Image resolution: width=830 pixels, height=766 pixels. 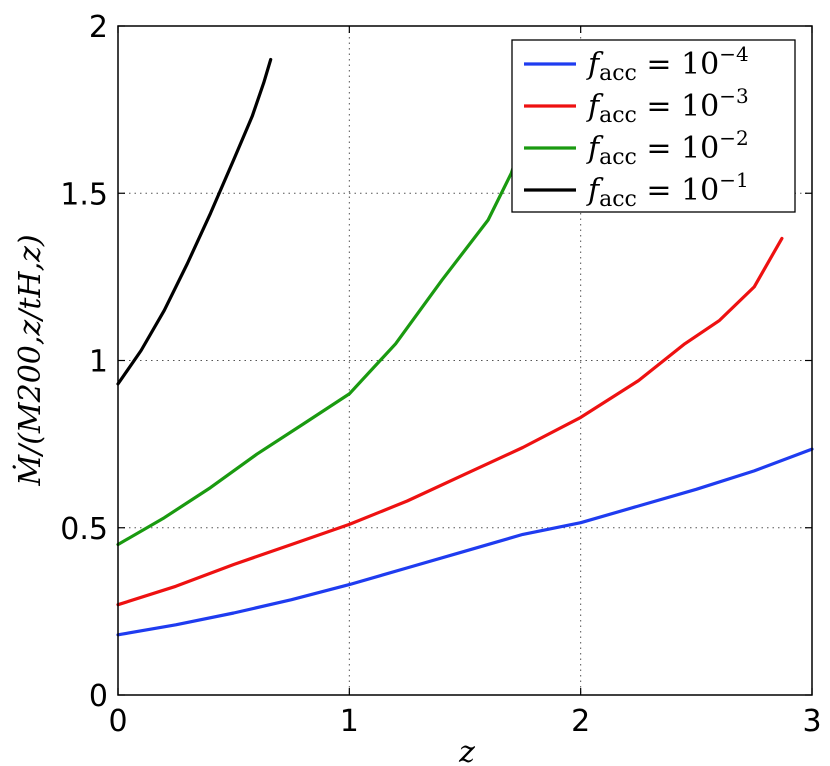 What do you see at coordinates (30, 360) in the screenshot?
I see `y-axis-label: Ṁ/(M200,z/tH,z)` at bounding box center [30, 360].